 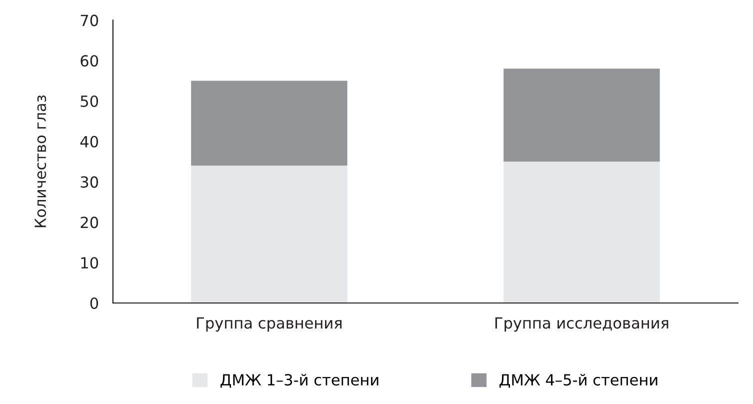 What do you see at coordinates (89, 222) in the screenshot?
I see `y-tick-label: 20` at bounding box center [89, 222].